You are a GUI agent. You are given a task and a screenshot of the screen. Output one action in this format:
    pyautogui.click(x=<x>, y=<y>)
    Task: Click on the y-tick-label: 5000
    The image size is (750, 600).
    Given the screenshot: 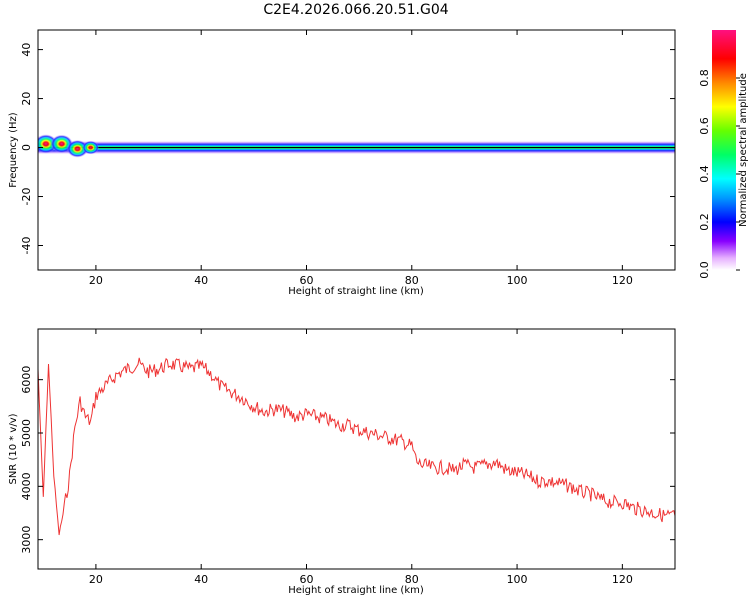 What is the action you would take?
    pyautogui.click(x=26, y=433)
    